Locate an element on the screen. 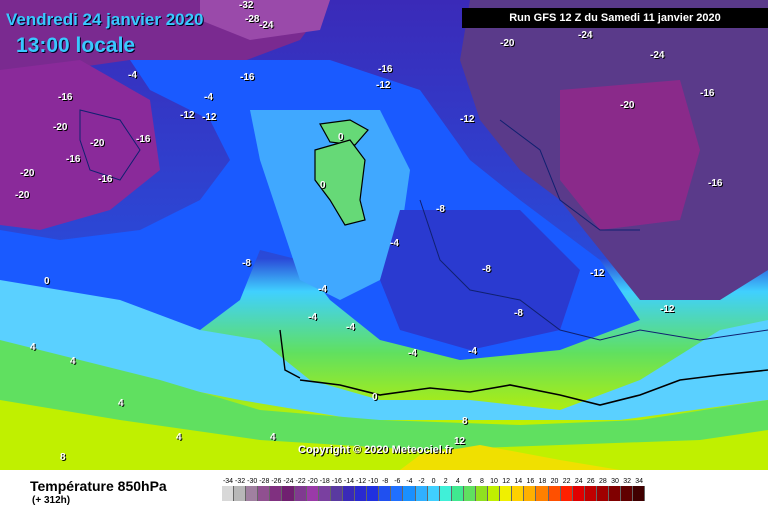  scale-step: 0 is located at coordinates (433, 489).